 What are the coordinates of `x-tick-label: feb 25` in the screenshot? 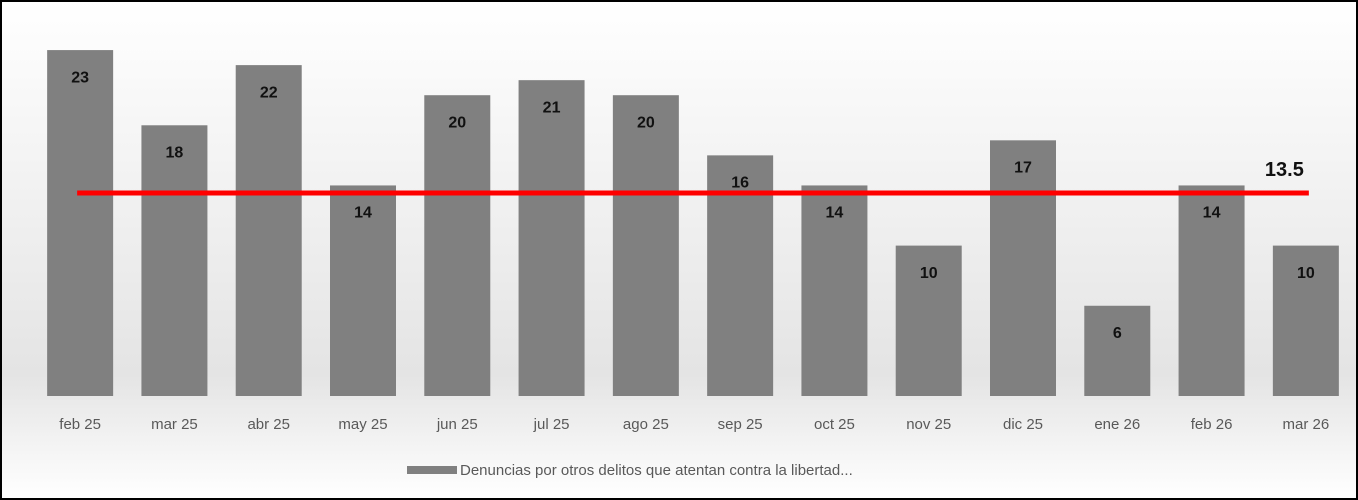 It's located at (80, 424).